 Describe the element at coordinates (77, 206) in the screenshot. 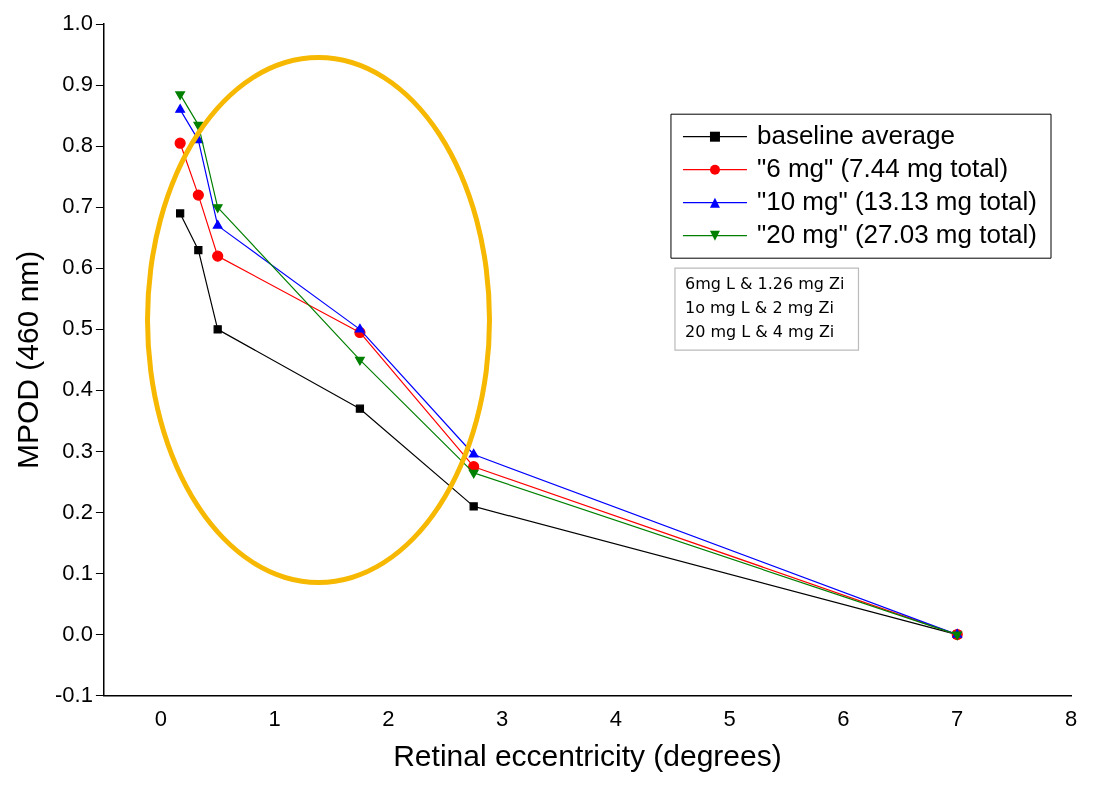

I see `y-tick-label: 0.7` at that location.